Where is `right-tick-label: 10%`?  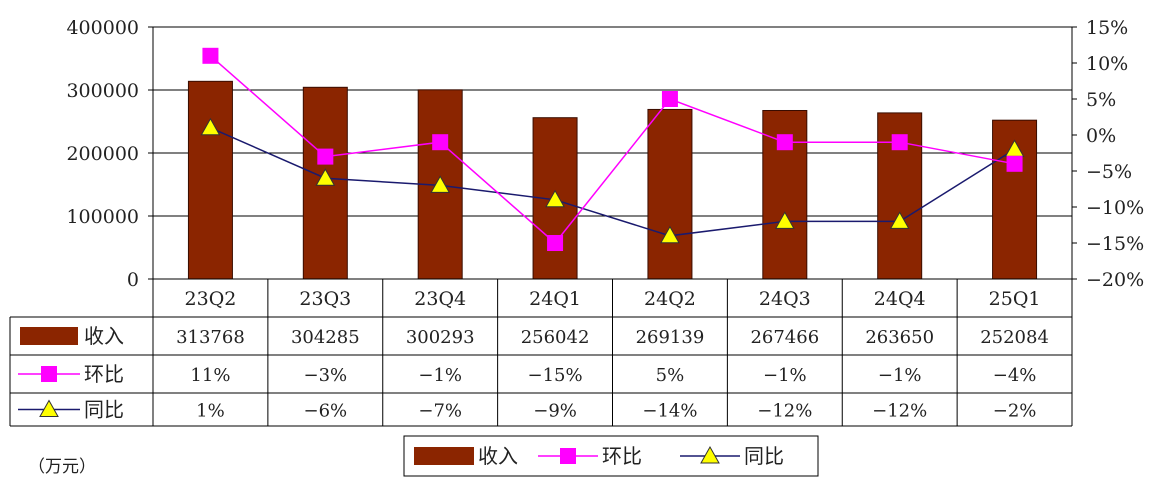
right-tick-label: 10% is located at coordinates (1107, 64).